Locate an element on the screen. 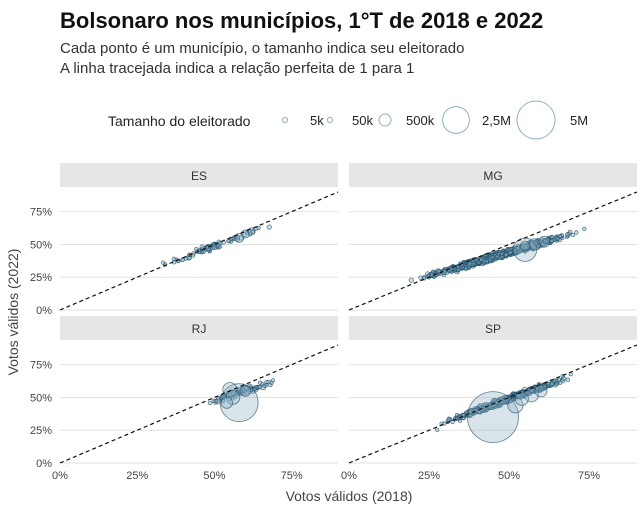 This screenshot has height=510, width=640. size-legend-label: 2,5M is located at coordinates (496, 120).